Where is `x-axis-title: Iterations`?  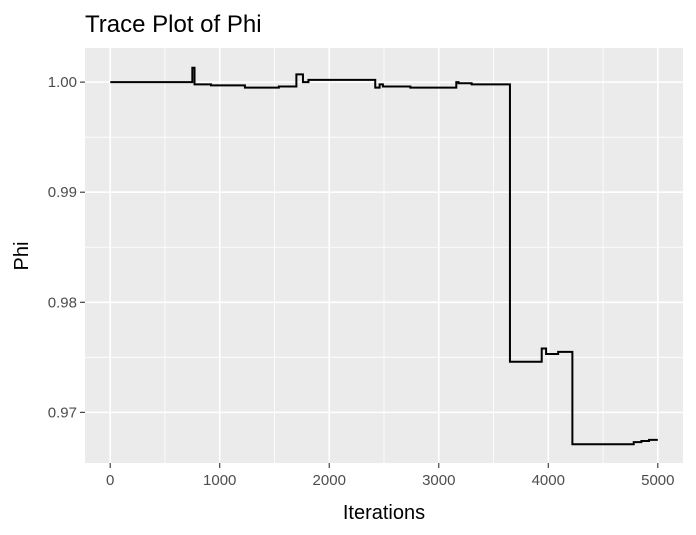
x-axis-title: Iterations is located at coordinates (384, 513).